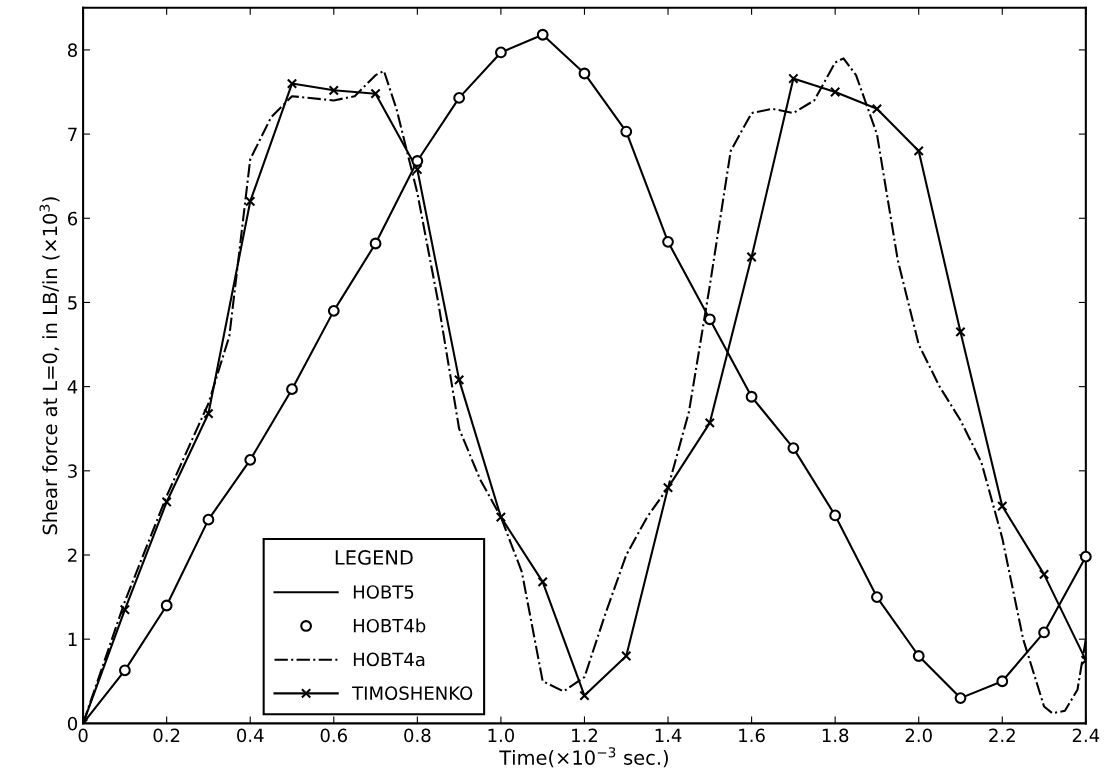 The width and height of the screenshot is (1108, 782). What do you see at coordinates (72, 555) in the screenshot?
I see `y-tick-label: 2` at bounding box center [72, 555].